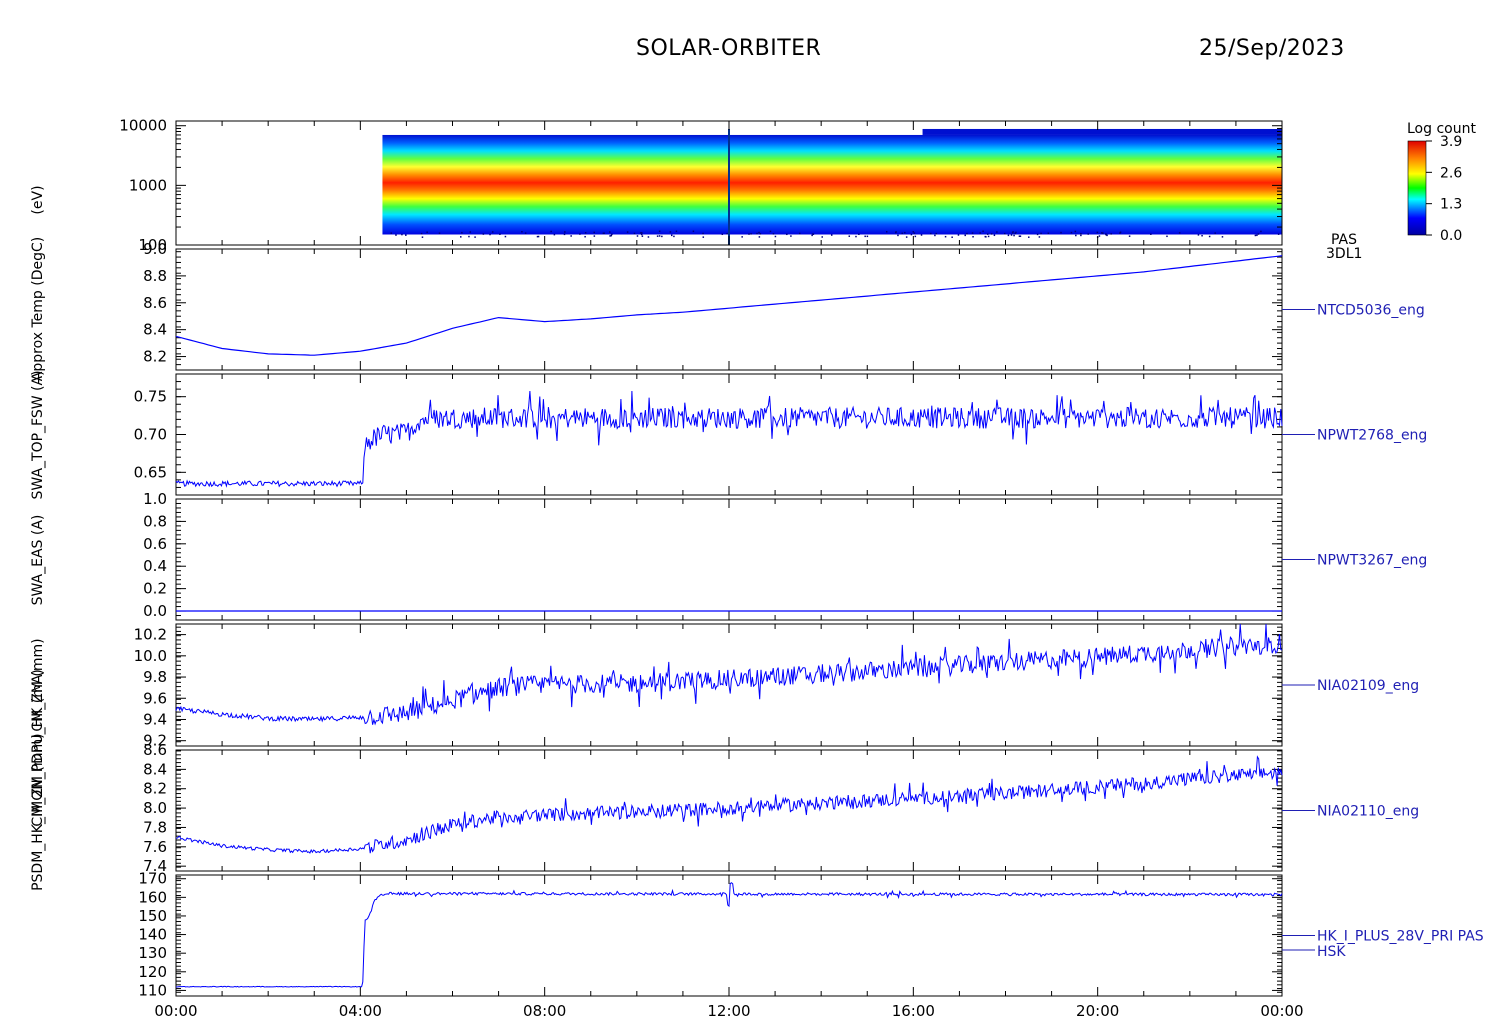 The image size is (1512, 1020). I want to click on panel-5: 7.47.6 7.88.08.2 8.48.6 NIA02110_eng, so click(781, 808).